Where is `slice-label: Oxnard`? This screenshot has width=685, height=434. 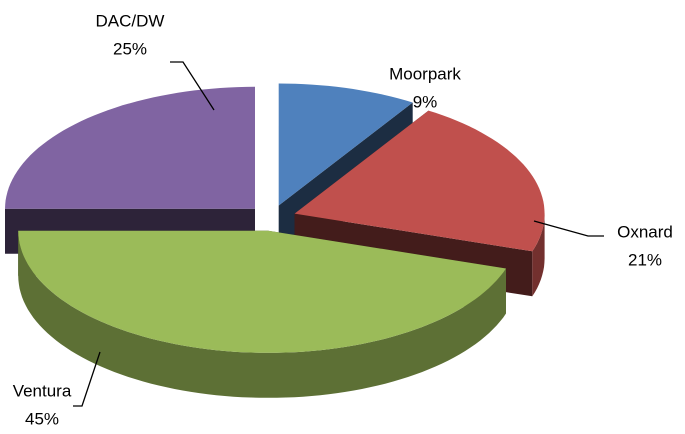
slice-label: Oxnard is located at coordinates (645, 231).